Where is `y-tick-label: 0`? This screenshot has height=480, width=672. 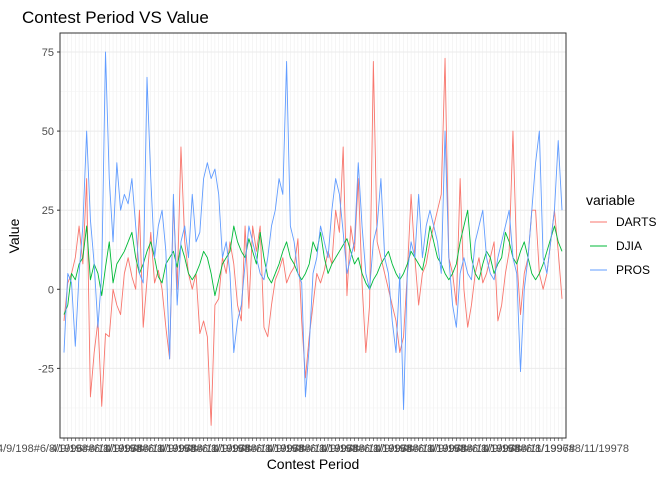 y-tick-label: 0 is located at coordinates (51, 290).